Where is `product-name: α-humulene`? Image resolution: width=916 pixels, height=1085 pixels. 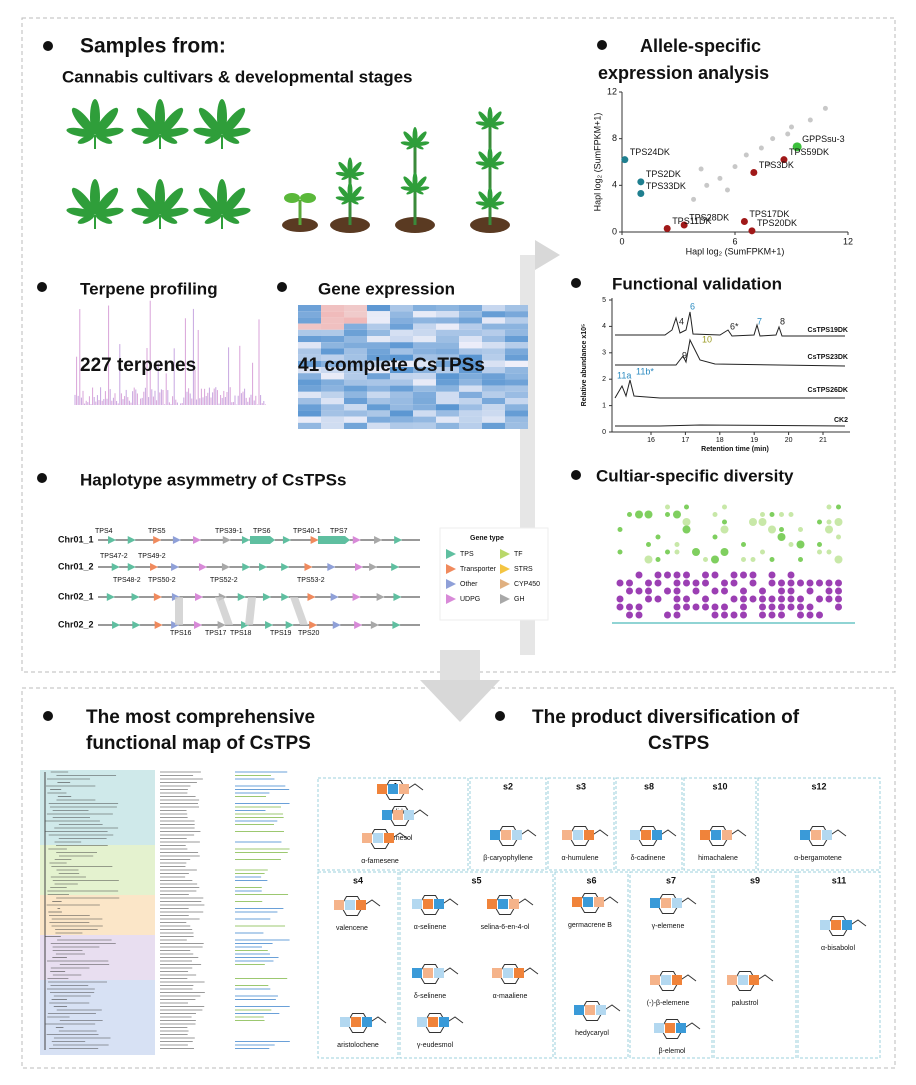 product-name: α-humulene is located at coordinates (579, 858).